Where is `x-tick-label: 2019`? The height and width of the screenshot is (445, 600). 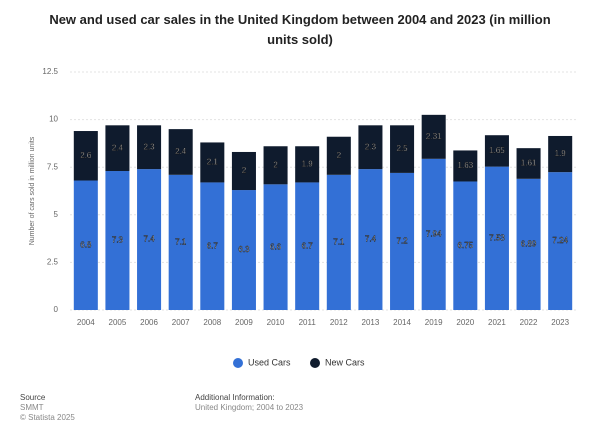
x-tick-label: 2019 is located at coordinates (434, 322).